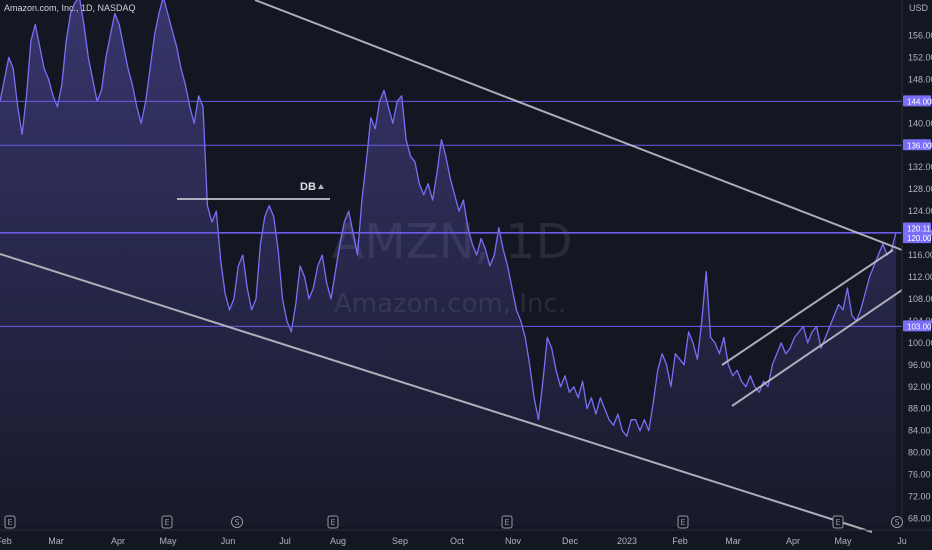 This screenshot has height=550, width=932. Describe the element at coordinates (919, 497) in the screenshot. I see `price-axis-tick-label: 72.00` at that location.